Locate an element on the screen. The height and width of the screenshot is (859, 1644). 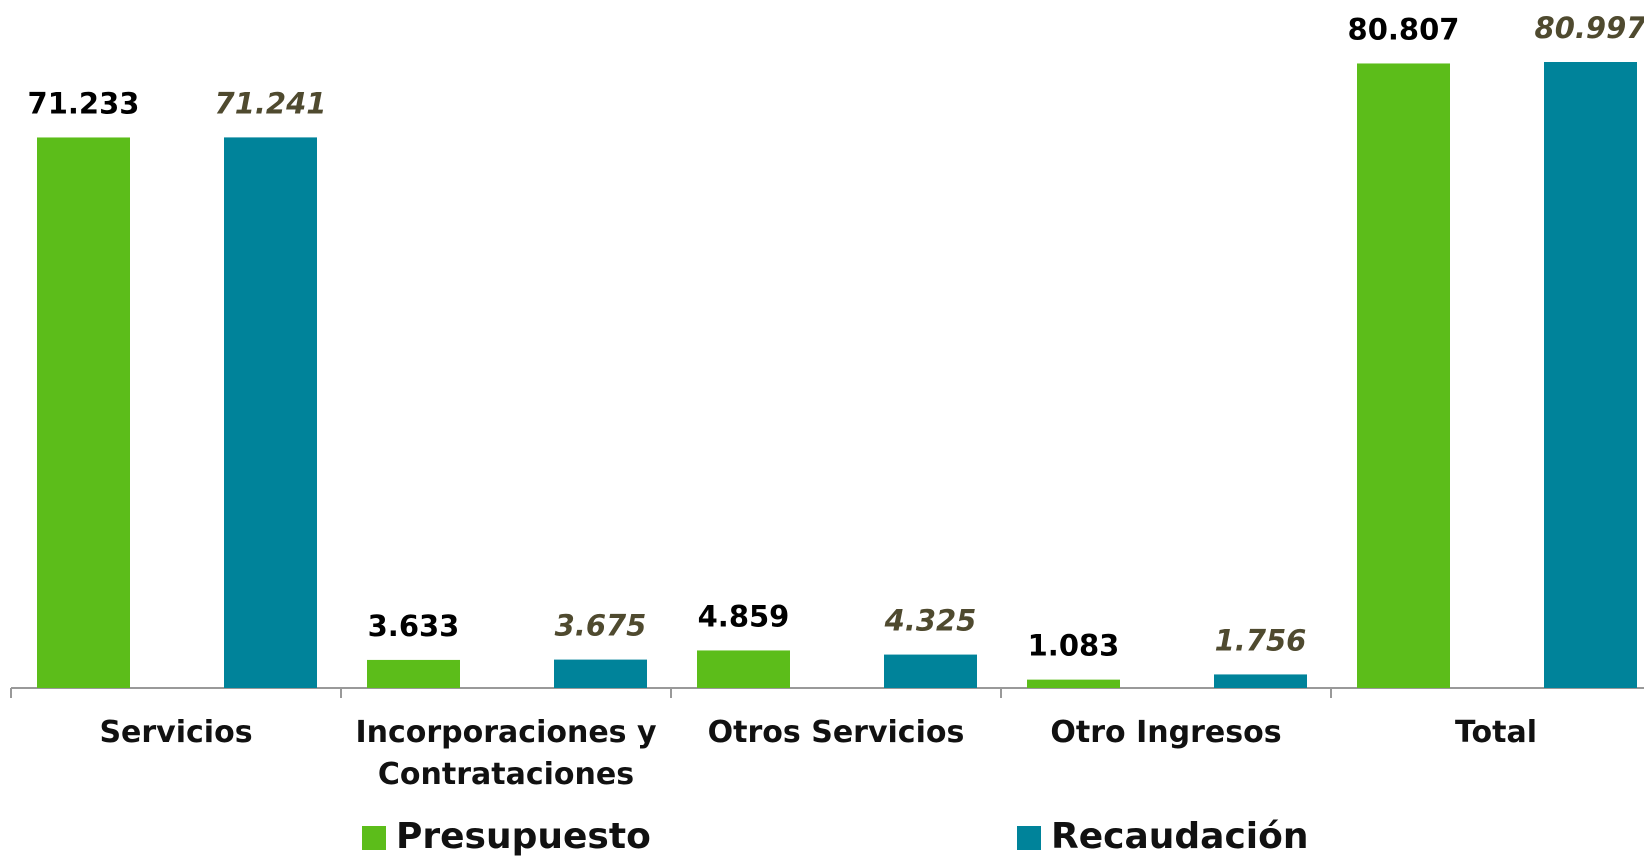
value-label: 4.859 is located at coordinates (744, 616).